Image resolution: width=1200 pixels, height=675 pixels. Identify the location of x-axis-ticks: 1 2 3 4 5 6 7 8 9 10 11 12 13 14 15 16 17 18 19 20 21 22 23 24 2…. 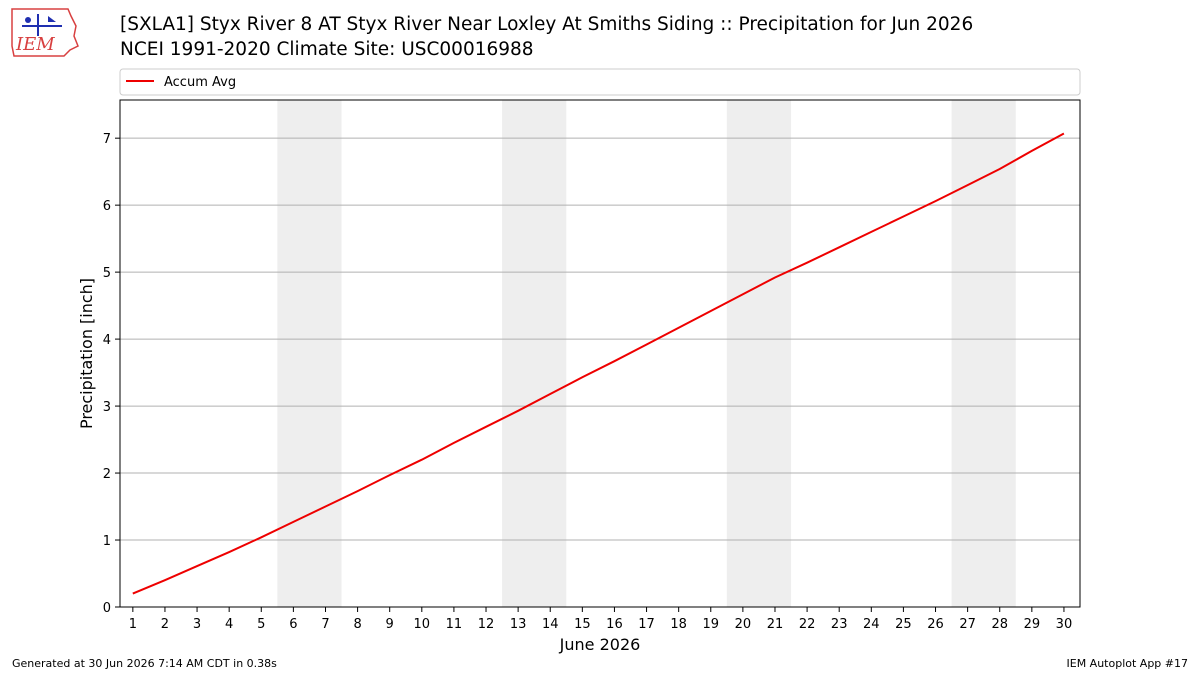
(601, 619).